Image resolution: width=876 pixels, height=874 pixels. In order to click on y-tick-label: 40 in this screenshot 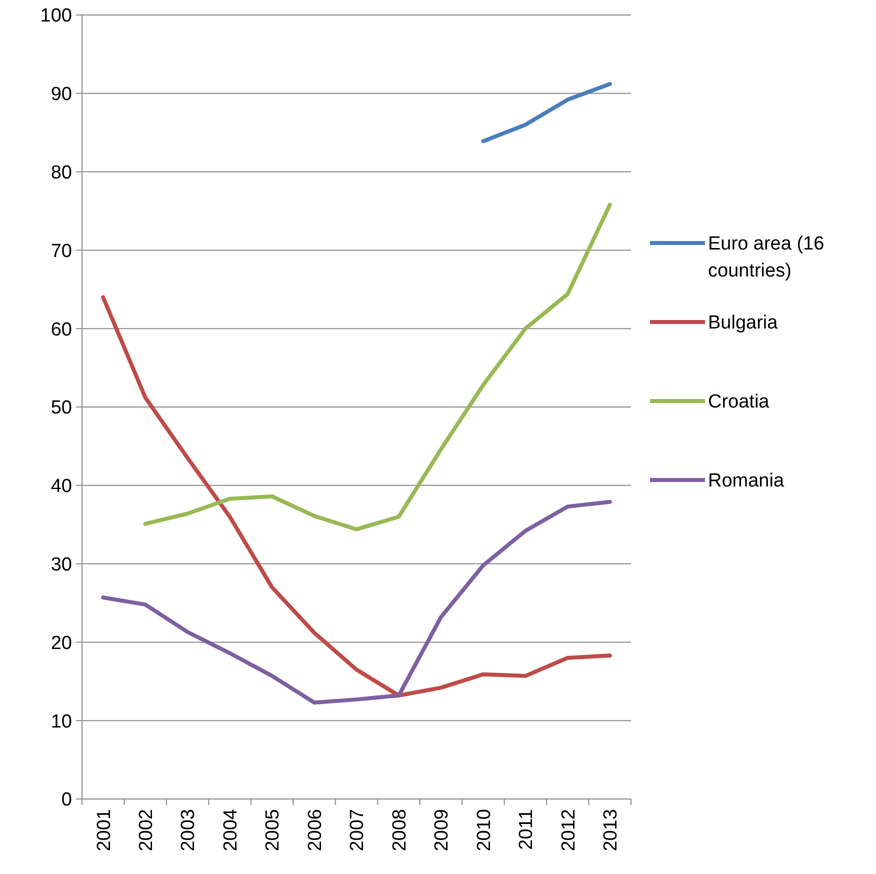, I will do `click(61, 487)`.